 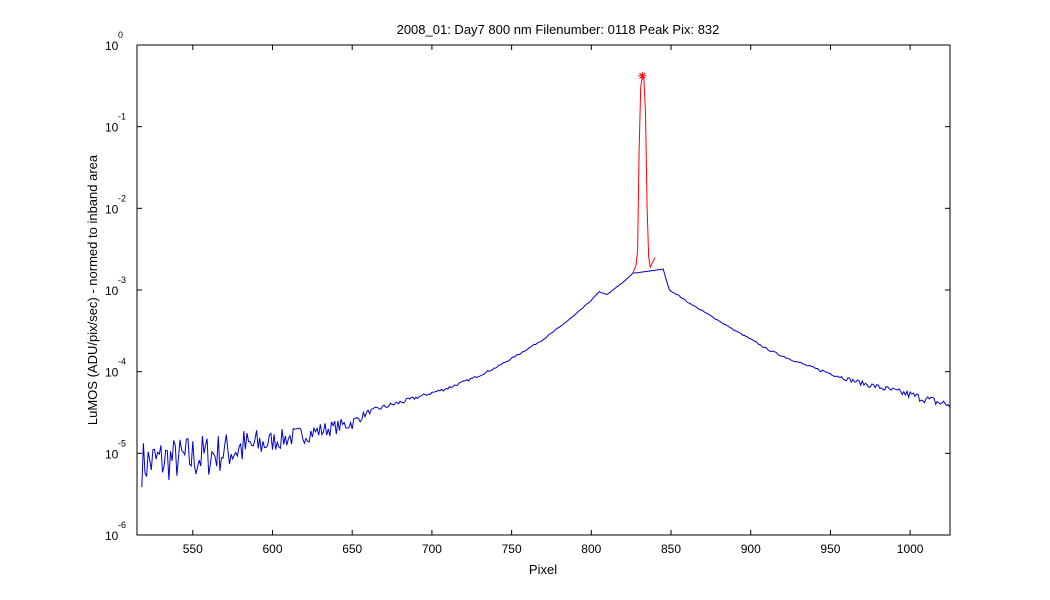 I want to click on x-tick-label-7: 900, so click(x=751, y=549).